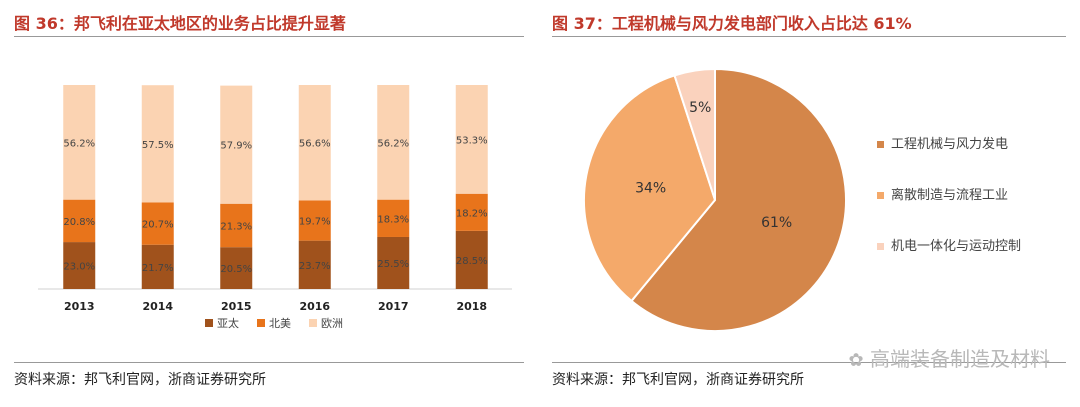  What do you see at coordinates (314, 306) in the screenshot?
I see `x-tick-label: 2016` at bounding box center [314, 306].